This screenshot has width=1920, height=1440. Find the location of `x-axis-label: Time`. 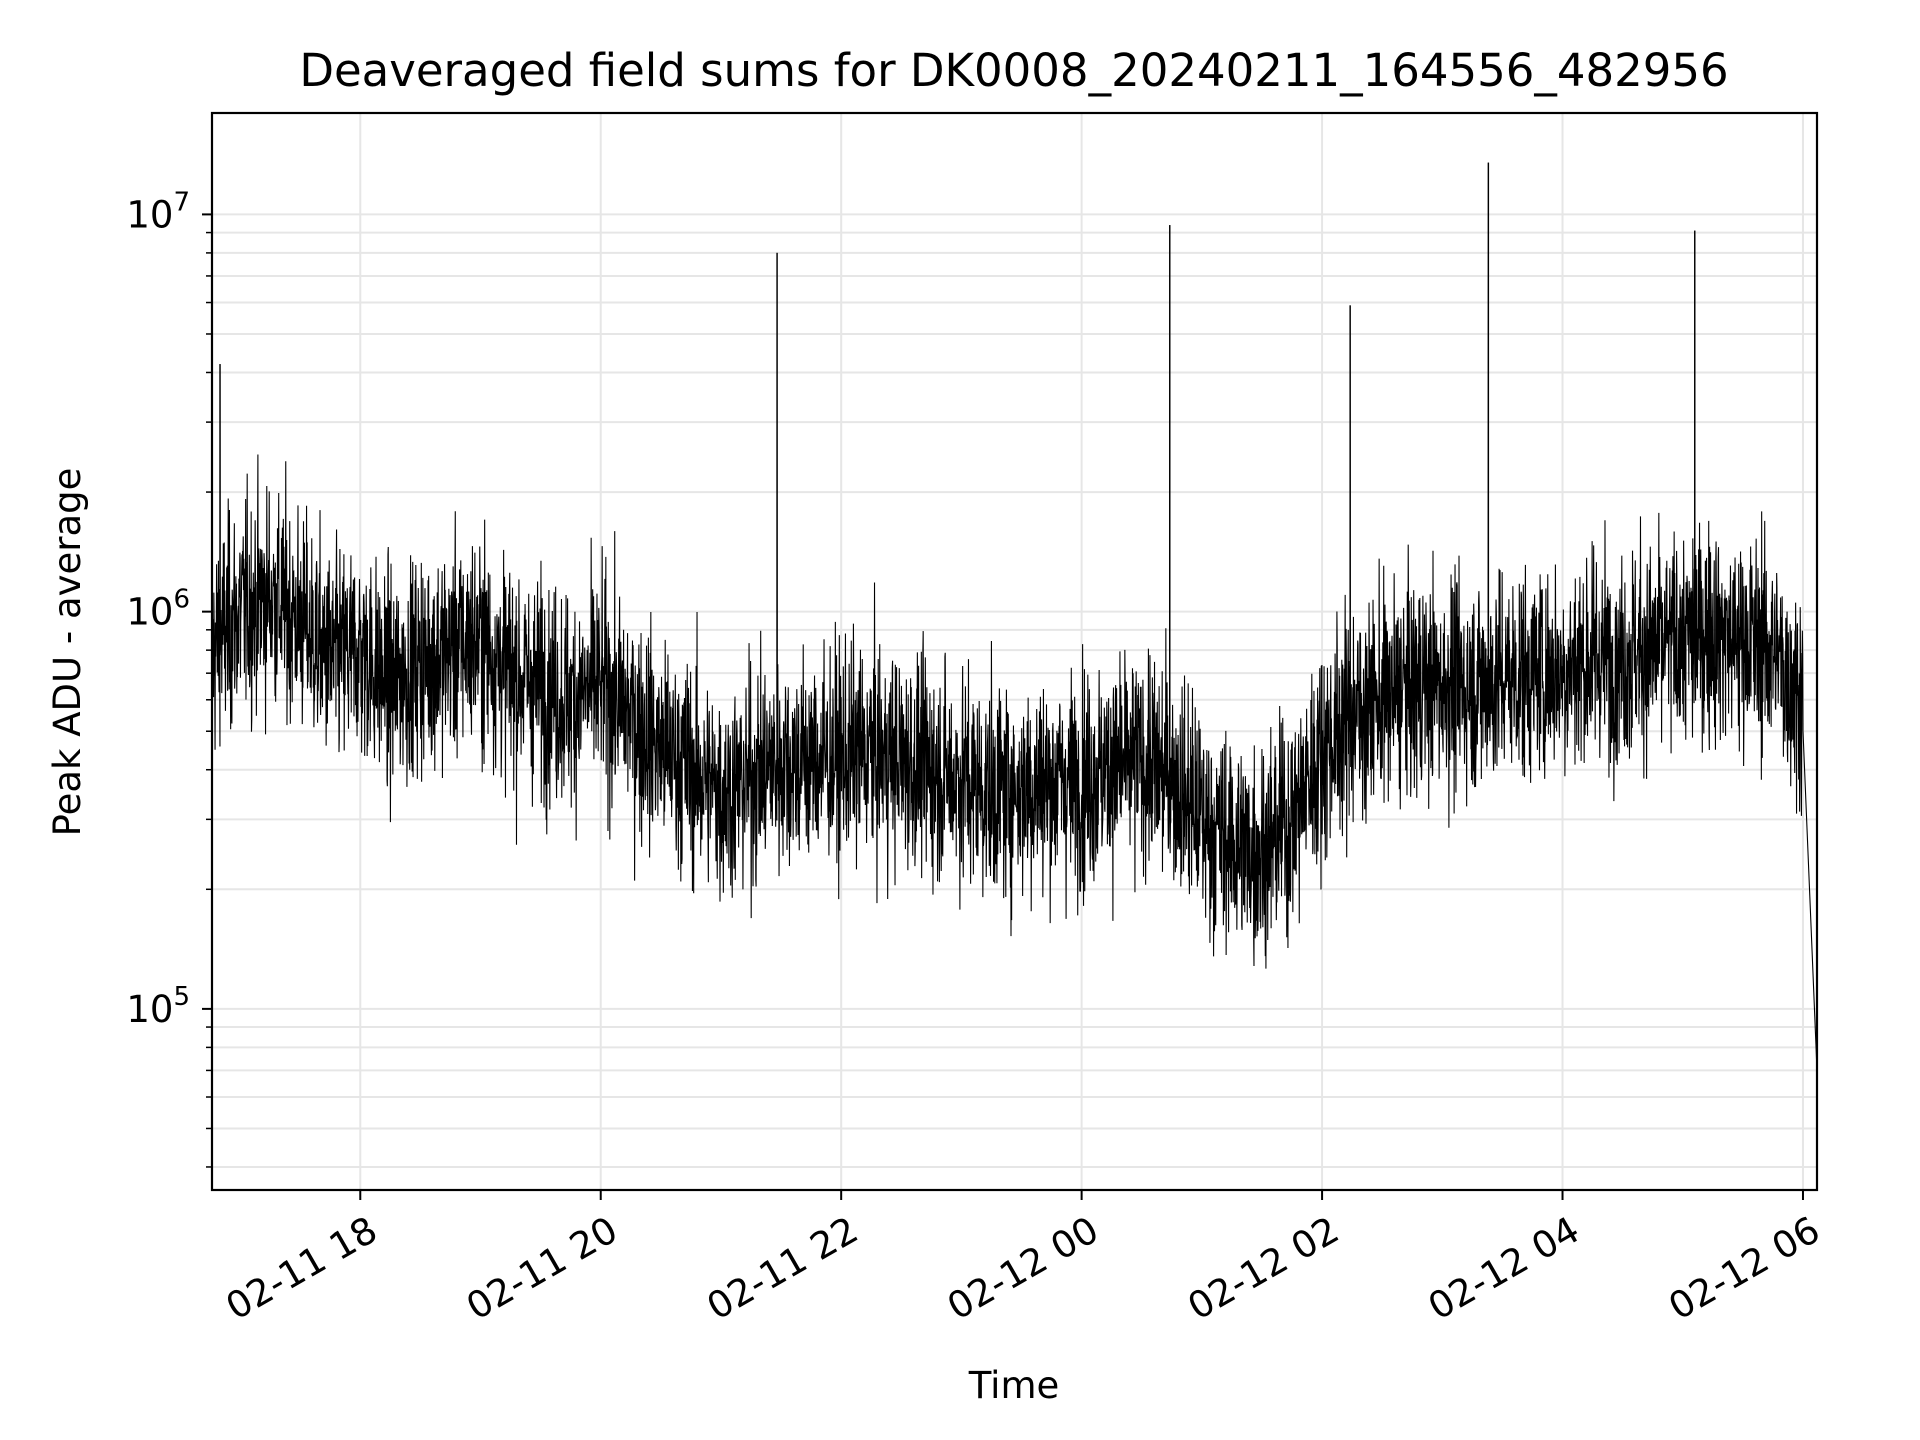

x-axis-label: Time is located at coordinates (1014, 1385).